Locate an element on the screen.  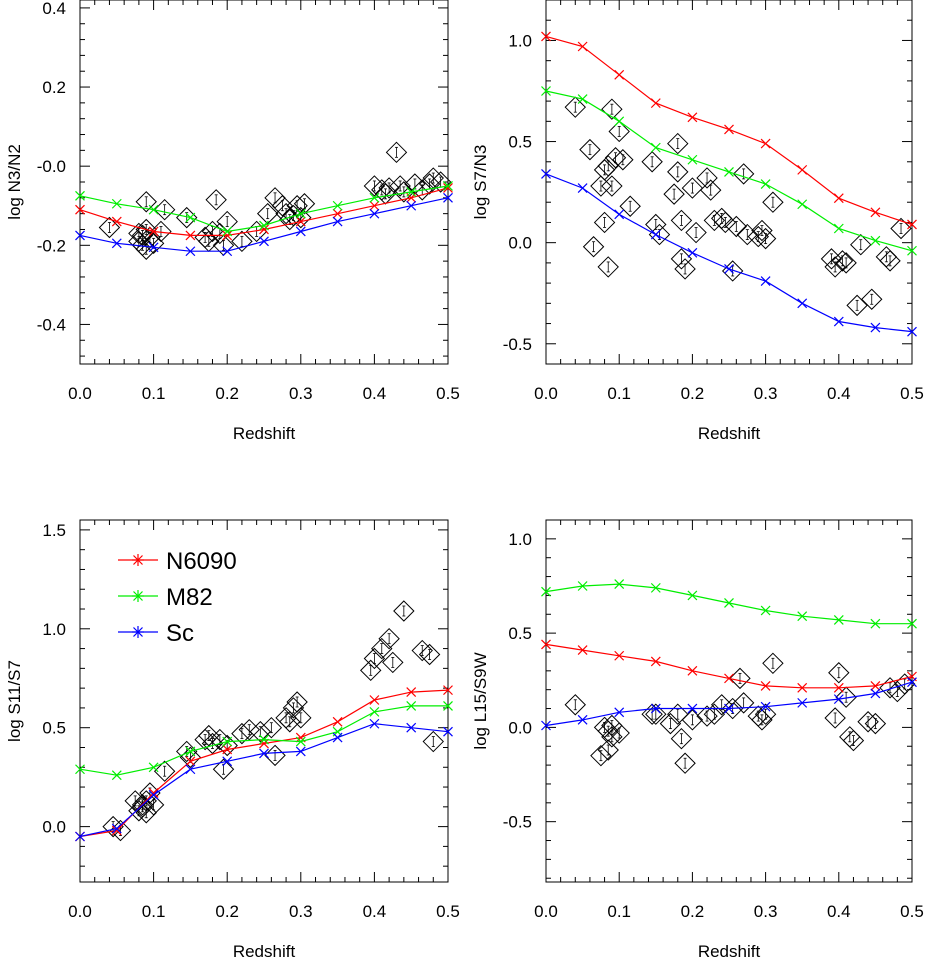
legend-marker is located at coordinates (138, 596).